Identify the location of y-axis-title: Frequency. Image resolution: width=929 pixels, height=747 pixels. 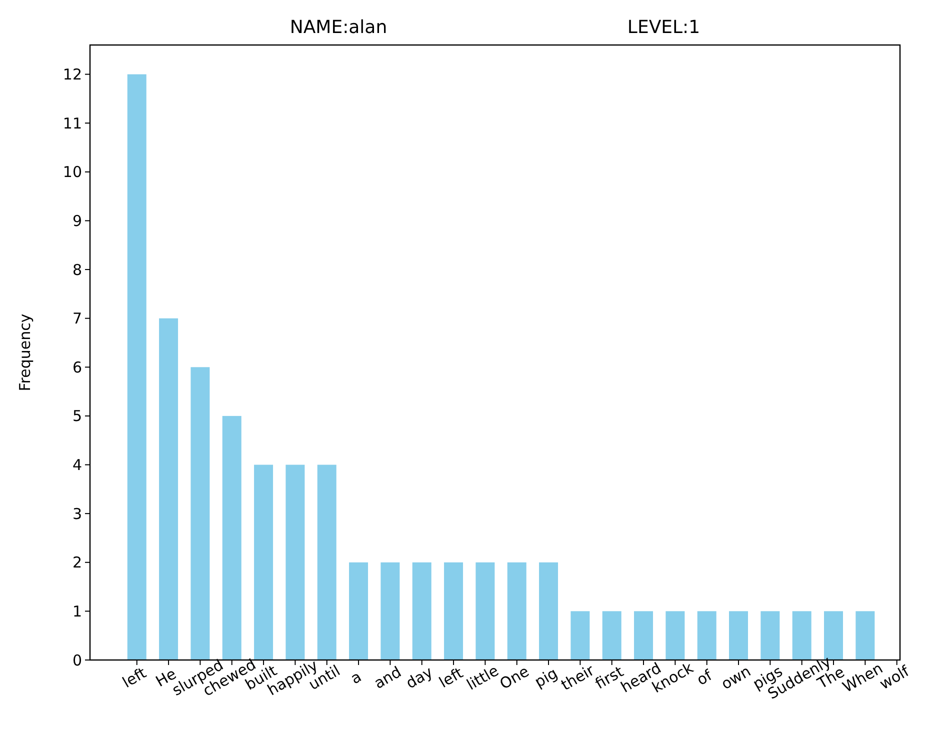
(25, 353).